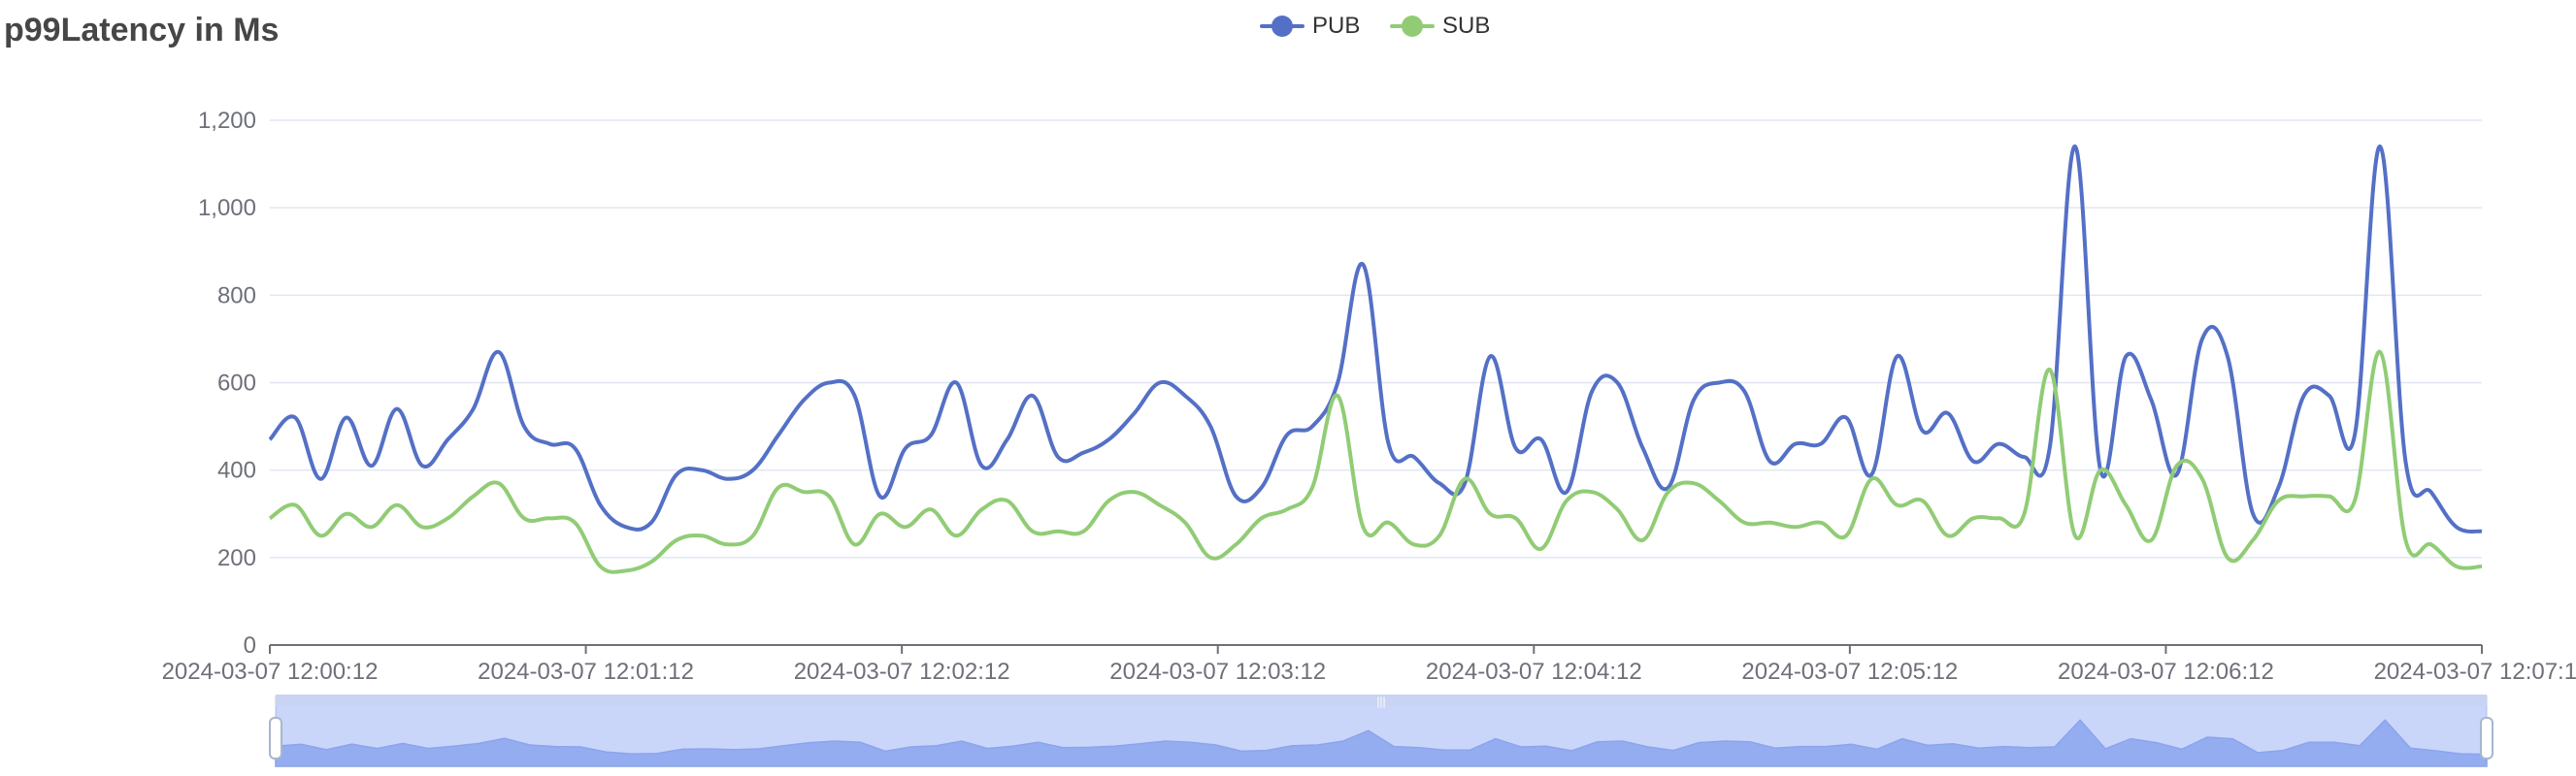 Image resolution: width=2576 pixels, height=776 pixels. Describe the element at coordinates (1534, 672) in the screenshot. I see `x-tick-label: 2024-03-07 12:04:12` at that location.